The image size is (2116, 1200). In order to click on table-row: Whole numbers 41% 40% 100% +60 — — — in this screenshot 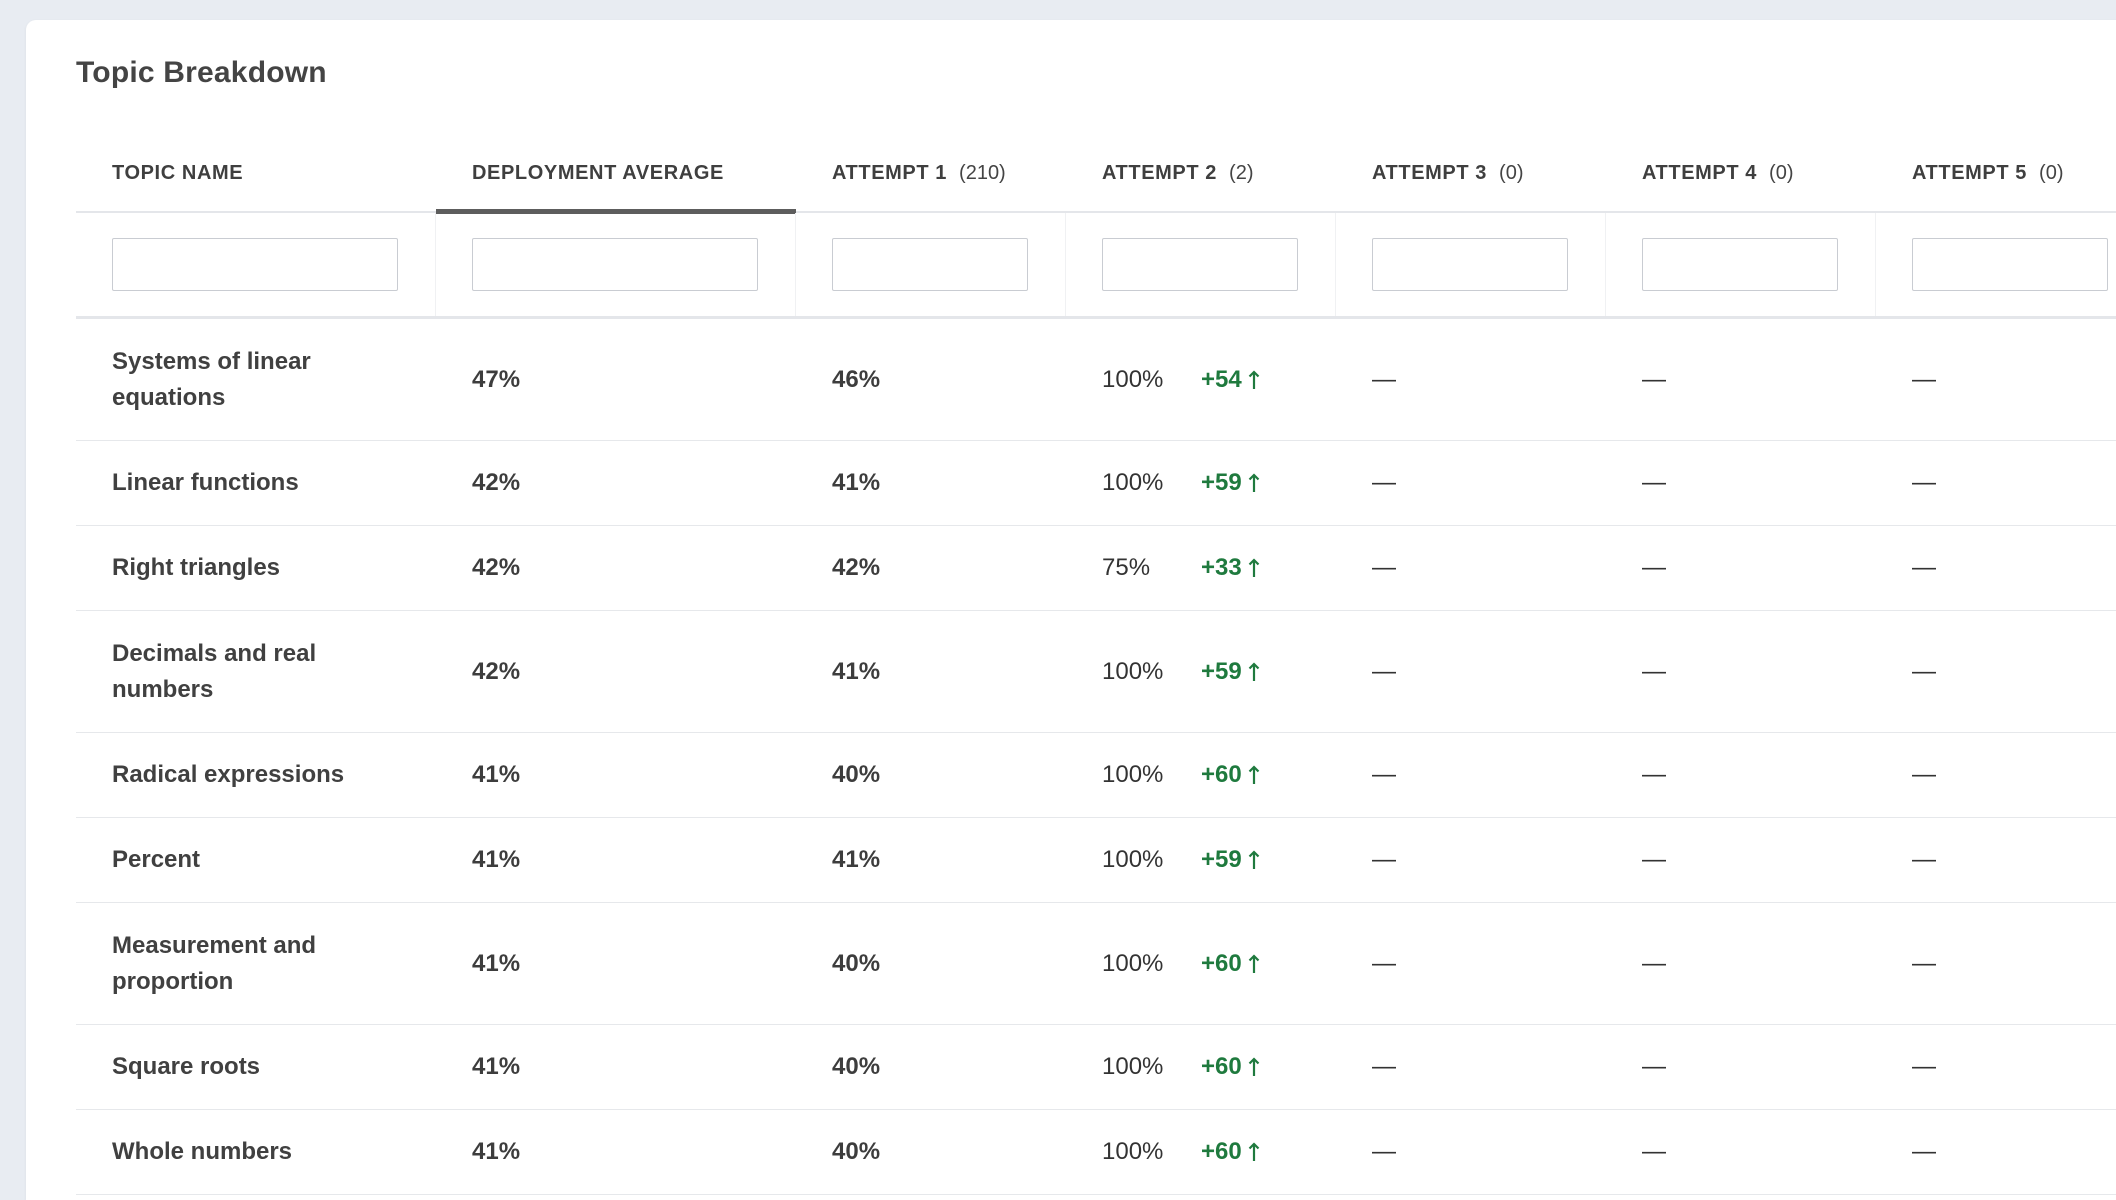, I will do `click(1096, 1152)`.